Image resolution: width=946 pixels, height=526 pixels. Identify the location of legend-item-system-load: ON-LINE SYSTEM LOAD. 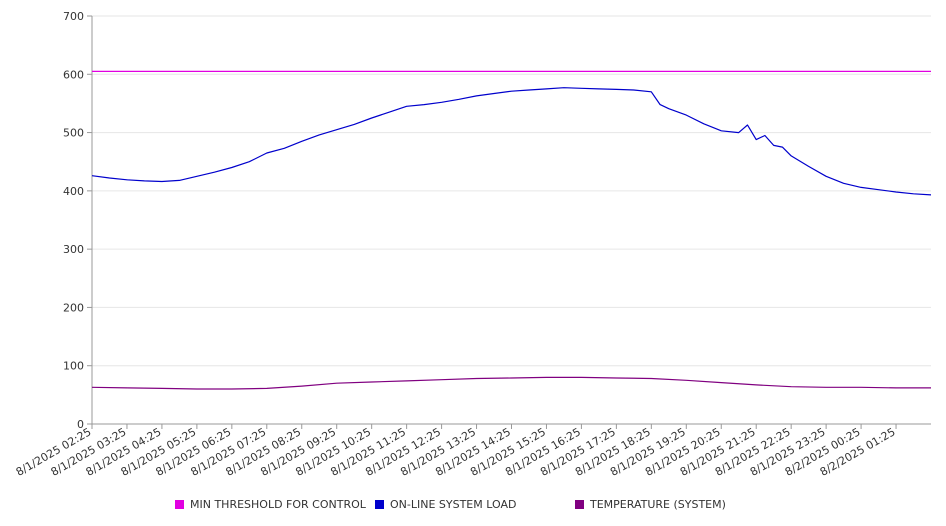
(445, 504).